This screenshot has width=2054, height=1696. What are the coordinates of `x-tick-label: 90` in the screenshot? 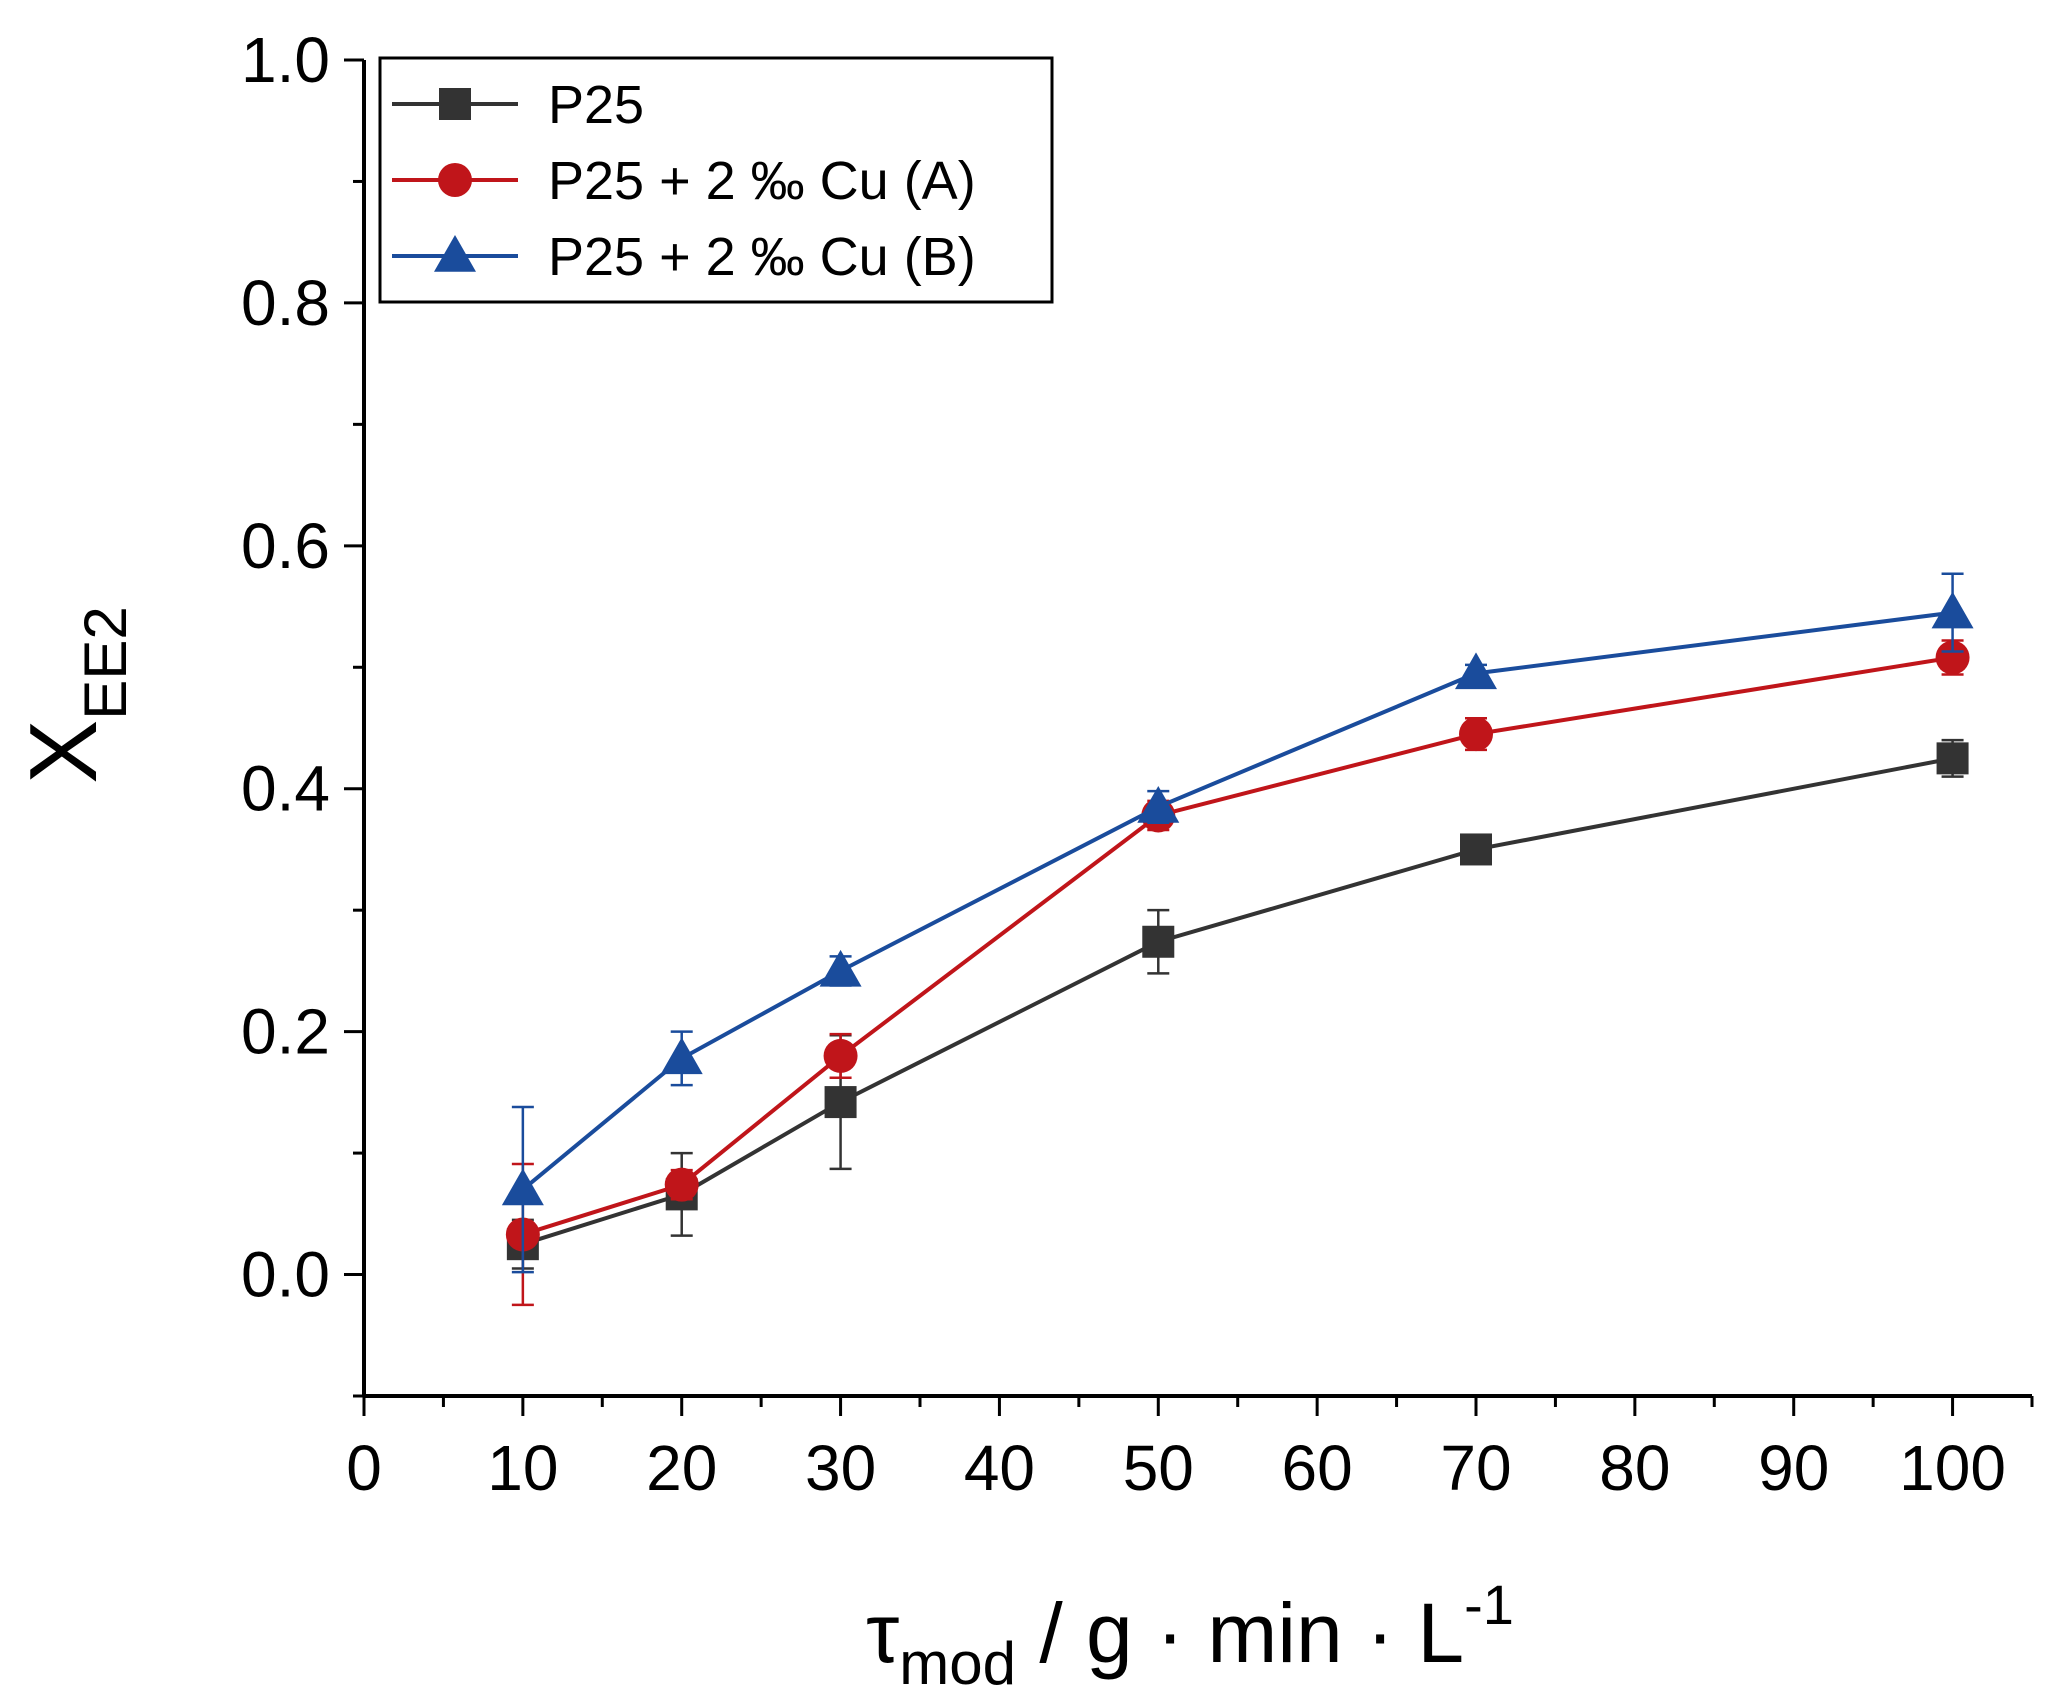 It's located at (1793, 1468).